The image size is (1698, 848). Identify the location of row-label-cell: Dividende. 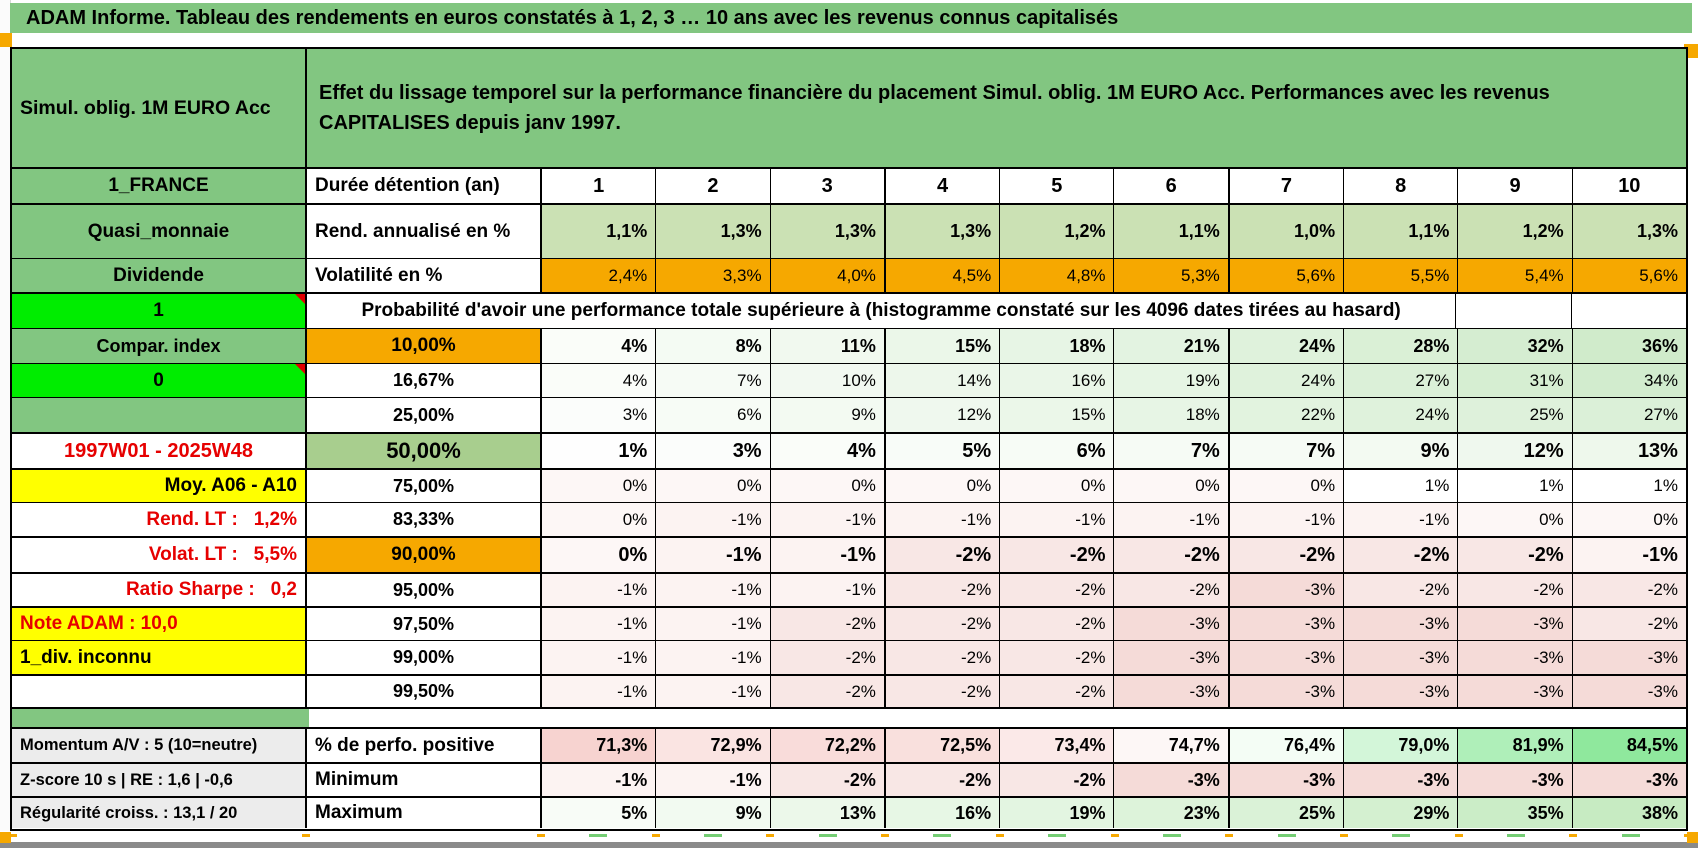
(158, 275).